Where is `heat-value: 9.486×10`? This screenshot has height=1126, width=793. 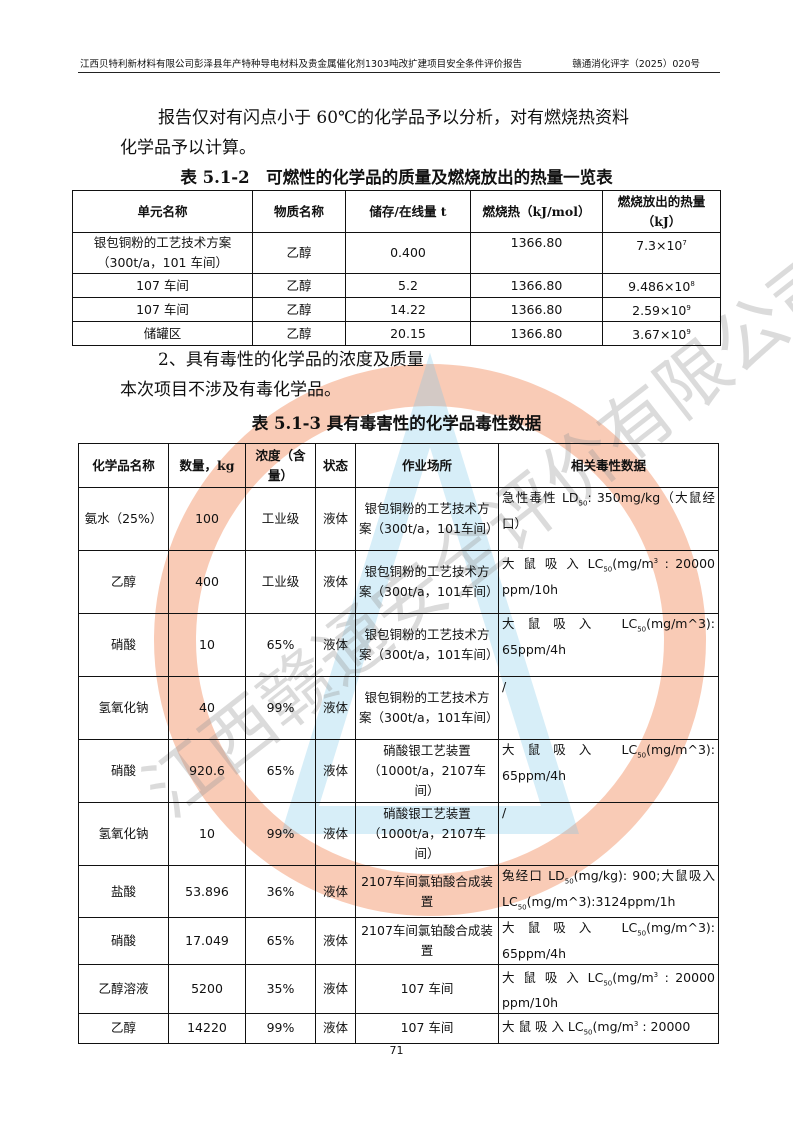
heat-value: 9.486×10 is located at coordinates (659, 287).